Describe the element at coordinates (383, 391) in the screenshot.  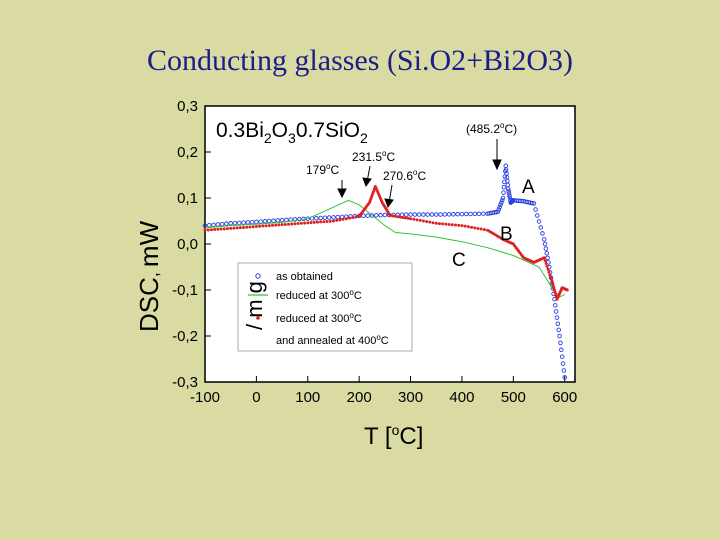
I see `x-axis-ticks: -100 0 100 200 300 400 500 600` at that location.